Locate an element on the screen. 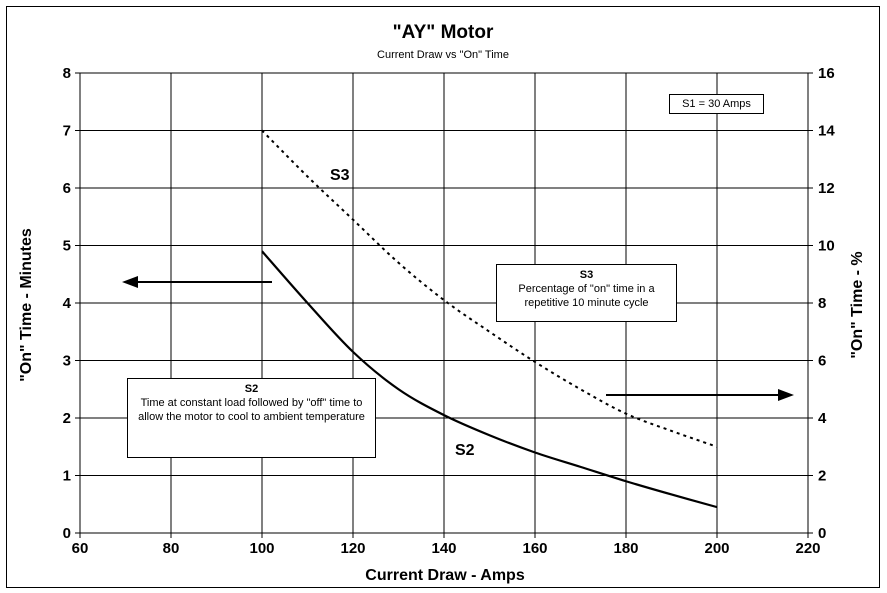 This screenshot has width=887, height=593. x-tick-label: 160 is located at coordinates (534, 548).